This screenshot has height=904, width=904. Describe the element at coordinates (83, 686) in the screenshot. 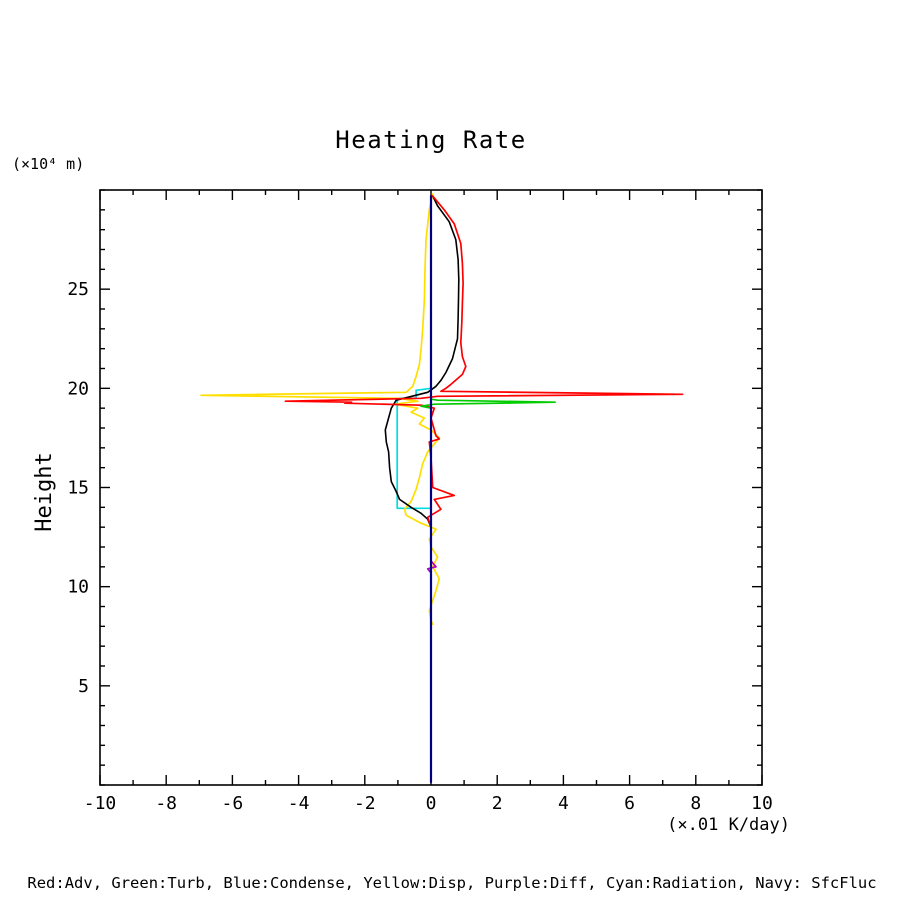

I see `svg-text: 5` at that location.